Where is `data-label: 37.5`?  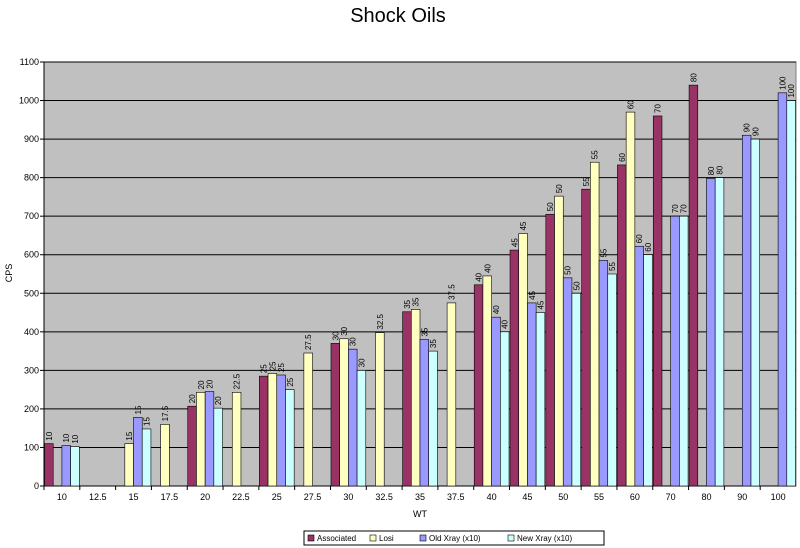
data-label: 37.5 is located at coordinates (451, 292).